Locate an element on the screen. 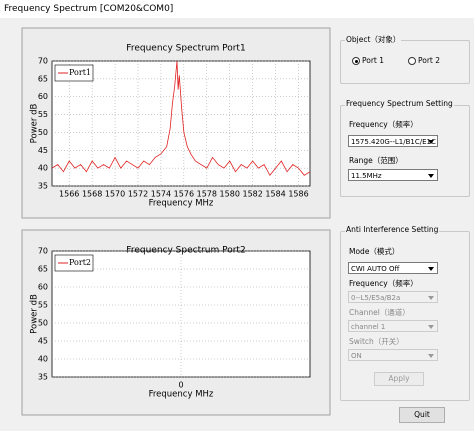 The height and width of the screenshot is (431, 474). x-tick-label: 1584 is located at coordinates (275, 194).